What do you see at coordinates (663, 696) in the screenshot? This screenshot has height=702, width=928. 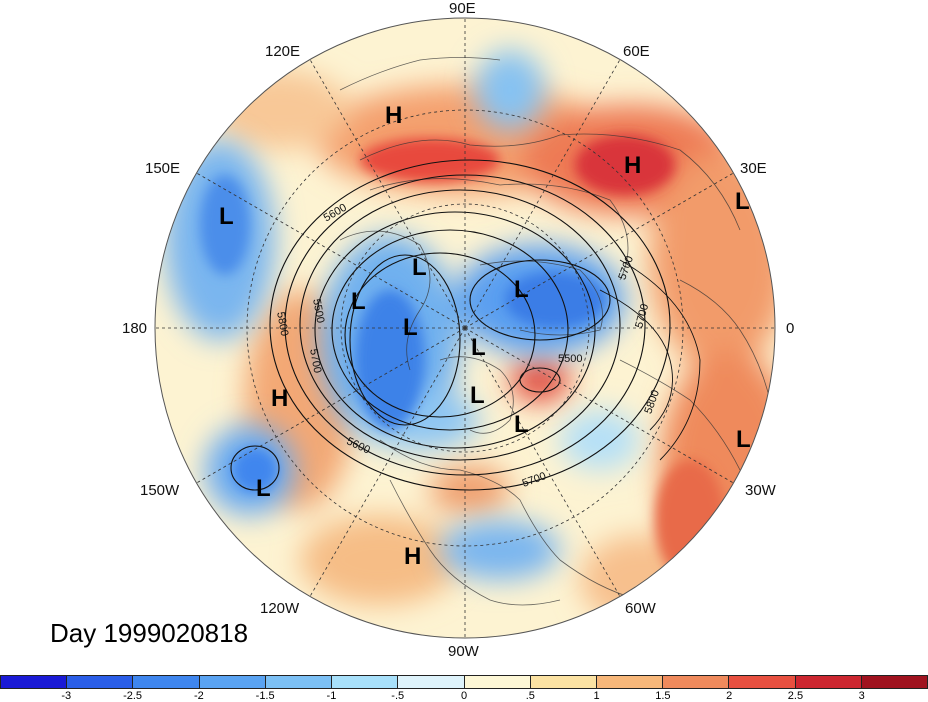 I see `colorbar-tick-label: 1.5` at bounding box center [663, 696].